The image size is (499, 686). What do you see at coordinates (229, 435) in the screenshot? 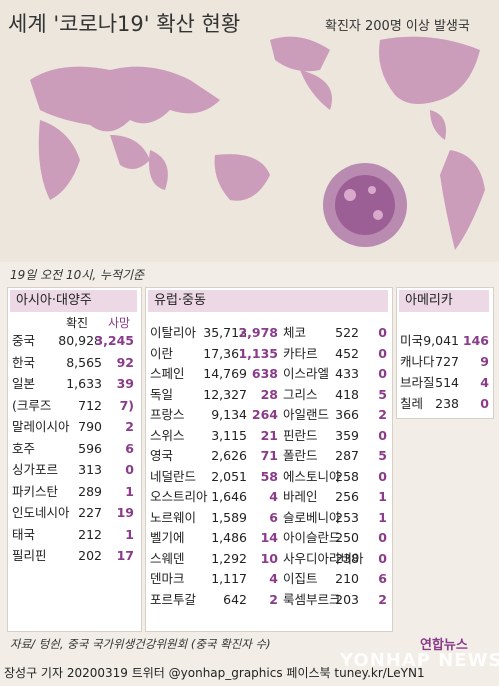
I see `confirmed: 3,115` at bounding box center [229, 435].